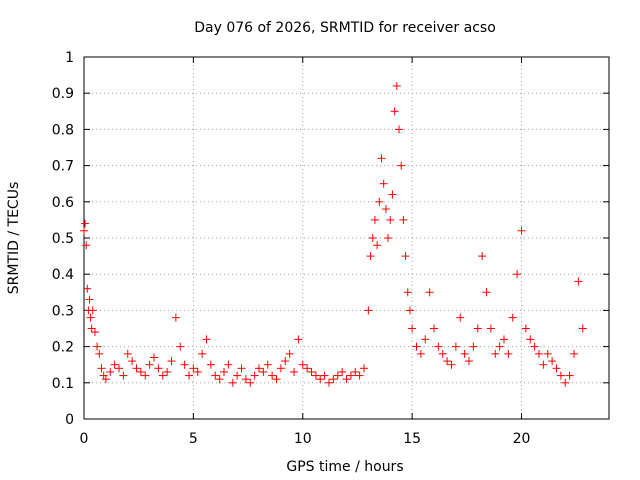 This screenshot has height=480, width=640. Describe the element at coordinates (522, 439) in the screenshot. I see `x-tick-label: 20` at that location.